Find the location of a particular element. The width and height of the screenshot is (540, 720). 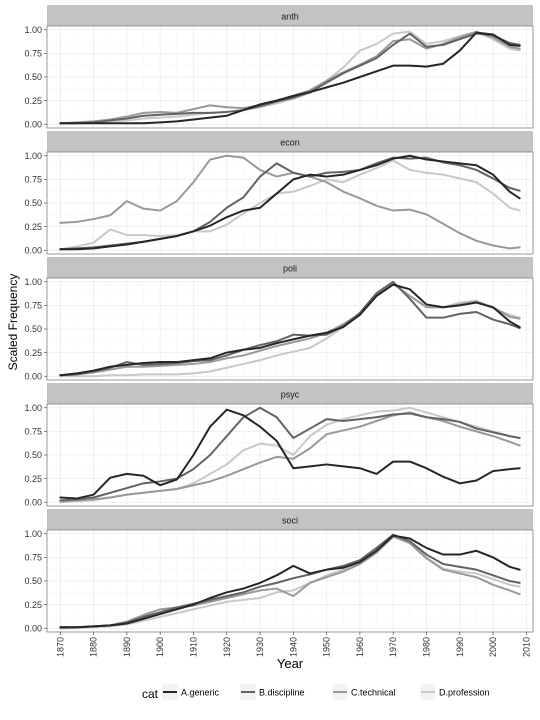

x-tick-label: 1890 is located at coordinates (127, 647).